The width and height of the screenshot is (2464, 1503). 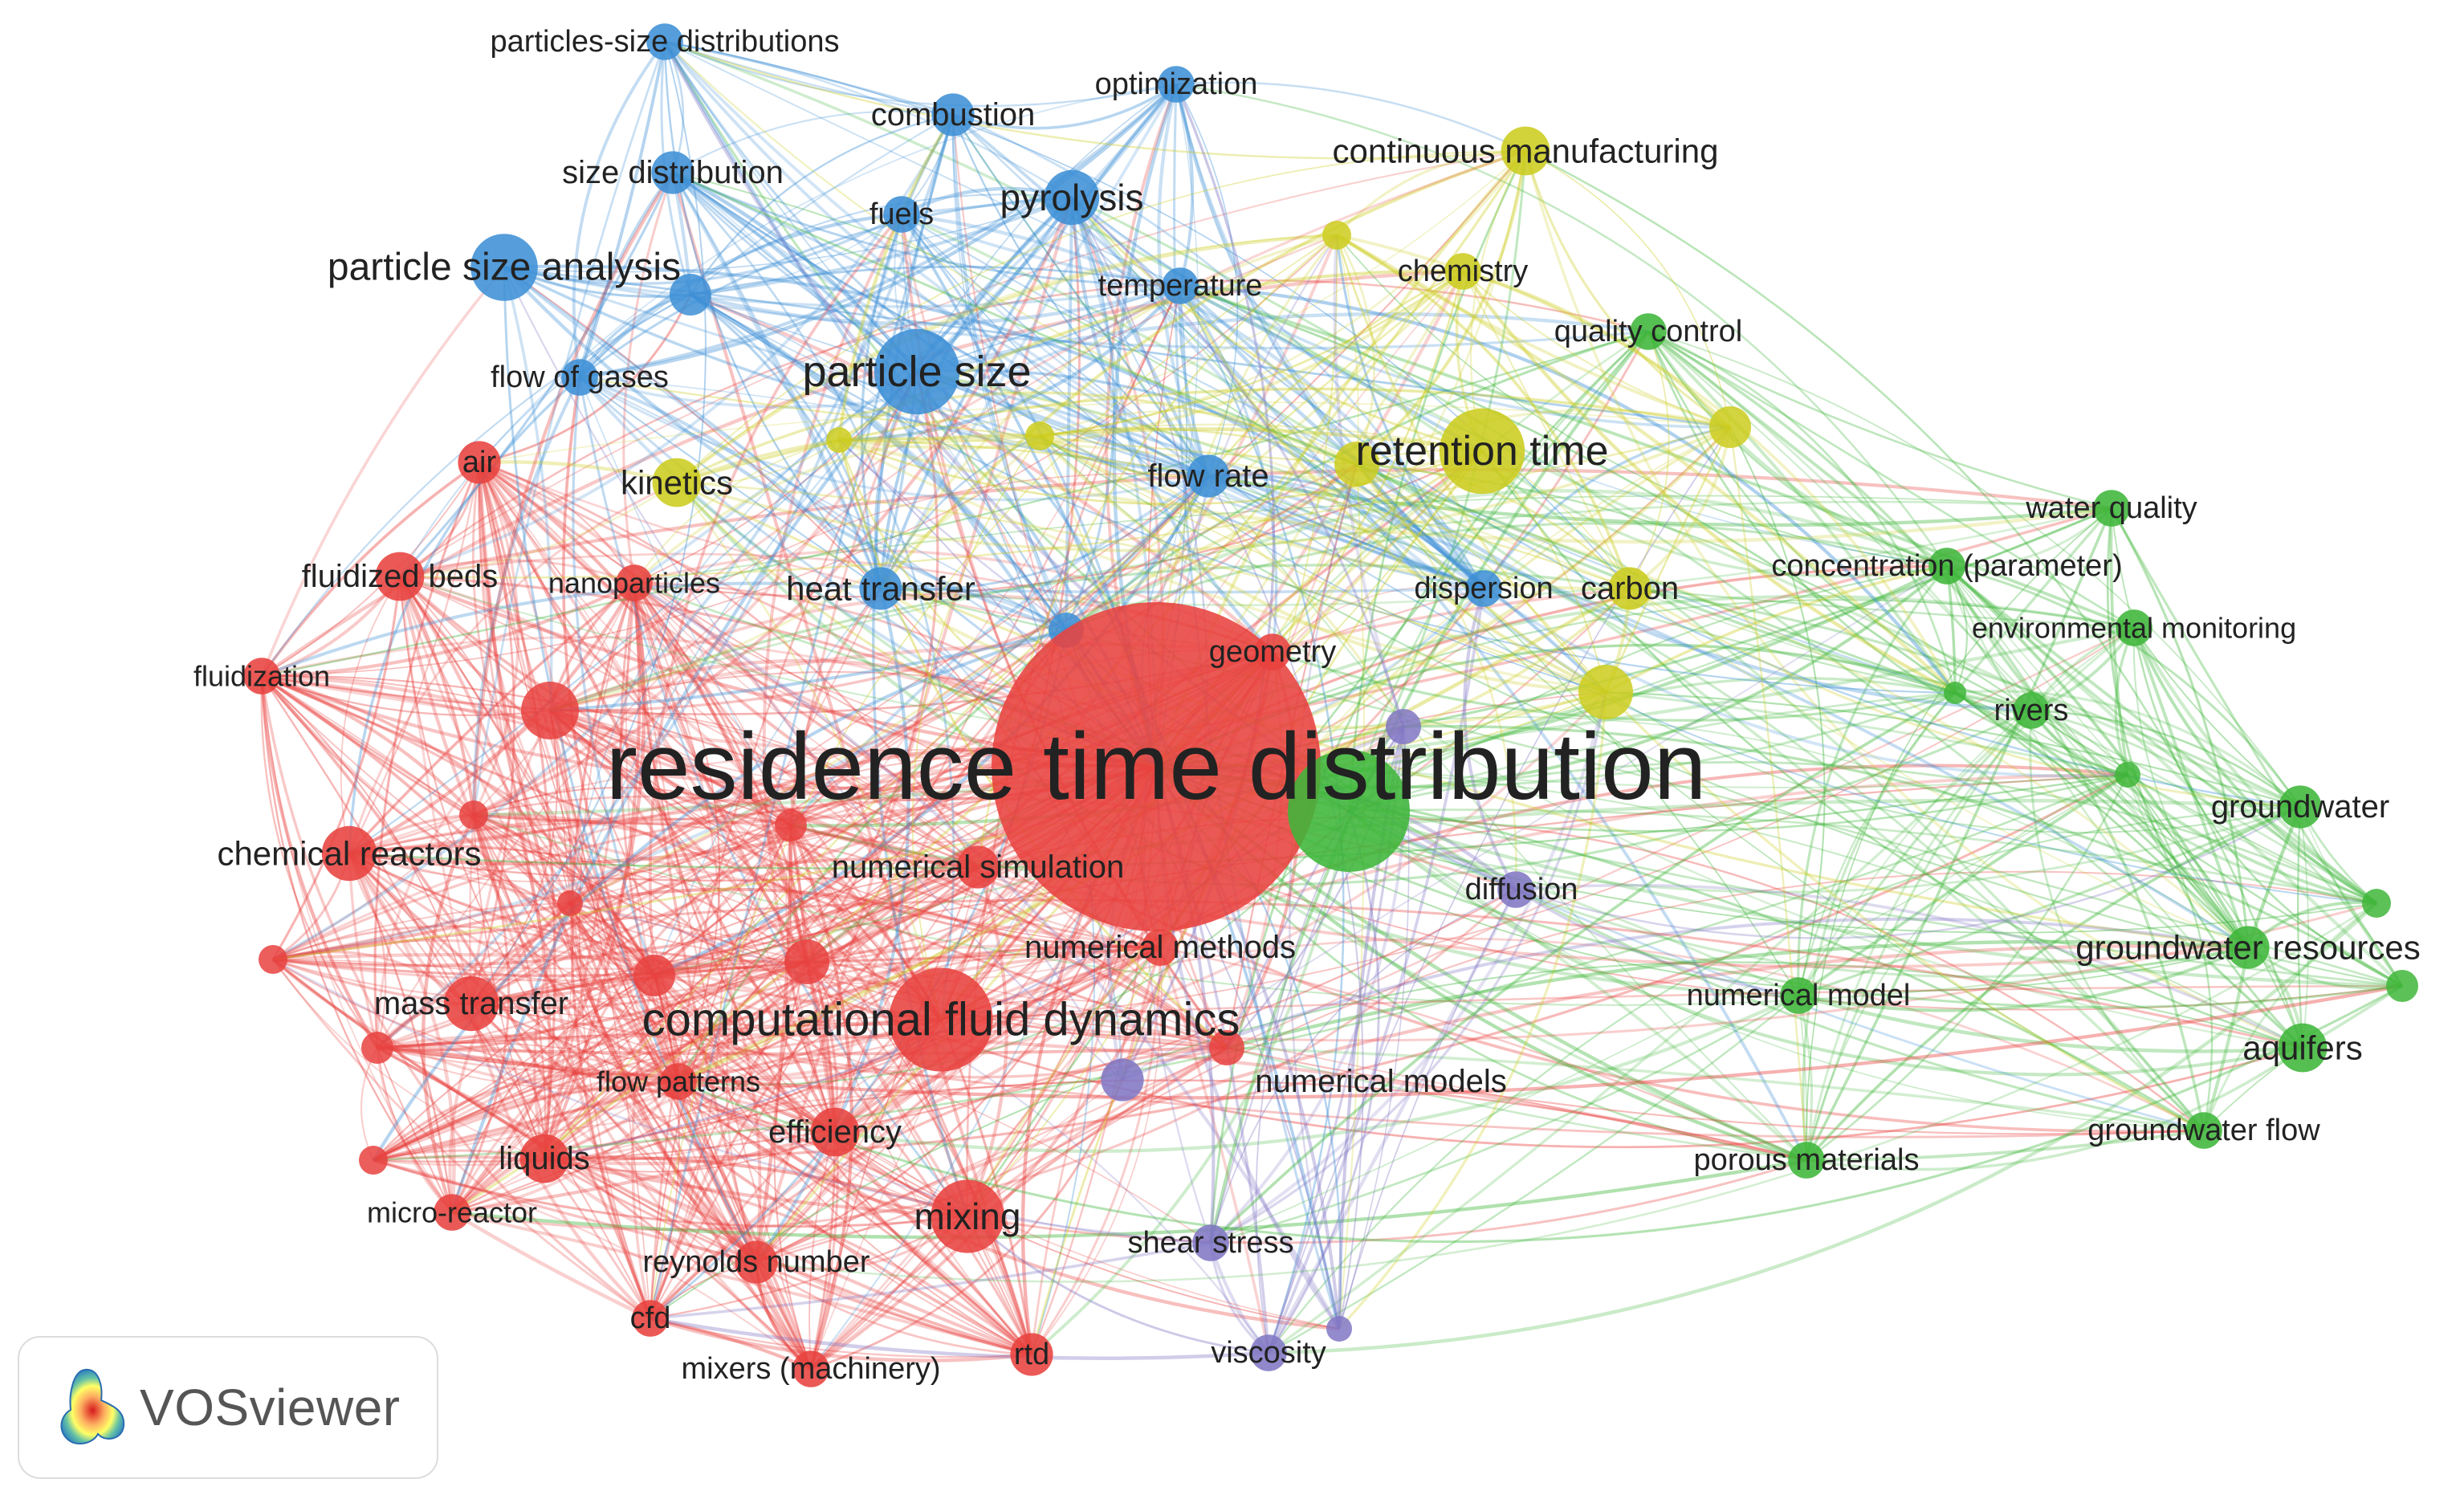 I want to click on node-combustion, so click(x=953, y=115).